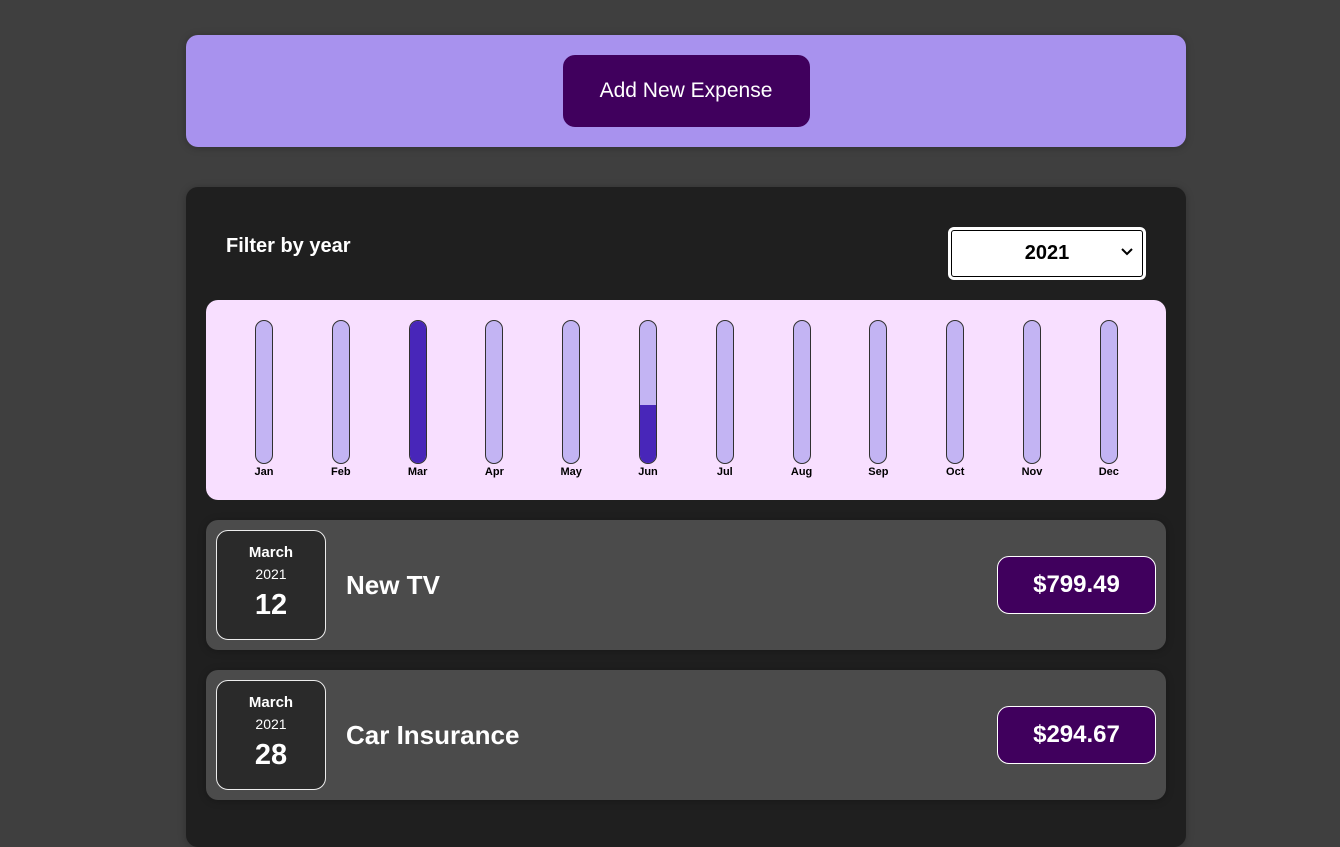 The width and height of the screenshot is (1340, 847). Describe the element at coordinates (1076, 735) in the screenshot. I see `expense-amount: $294.67` at that location.